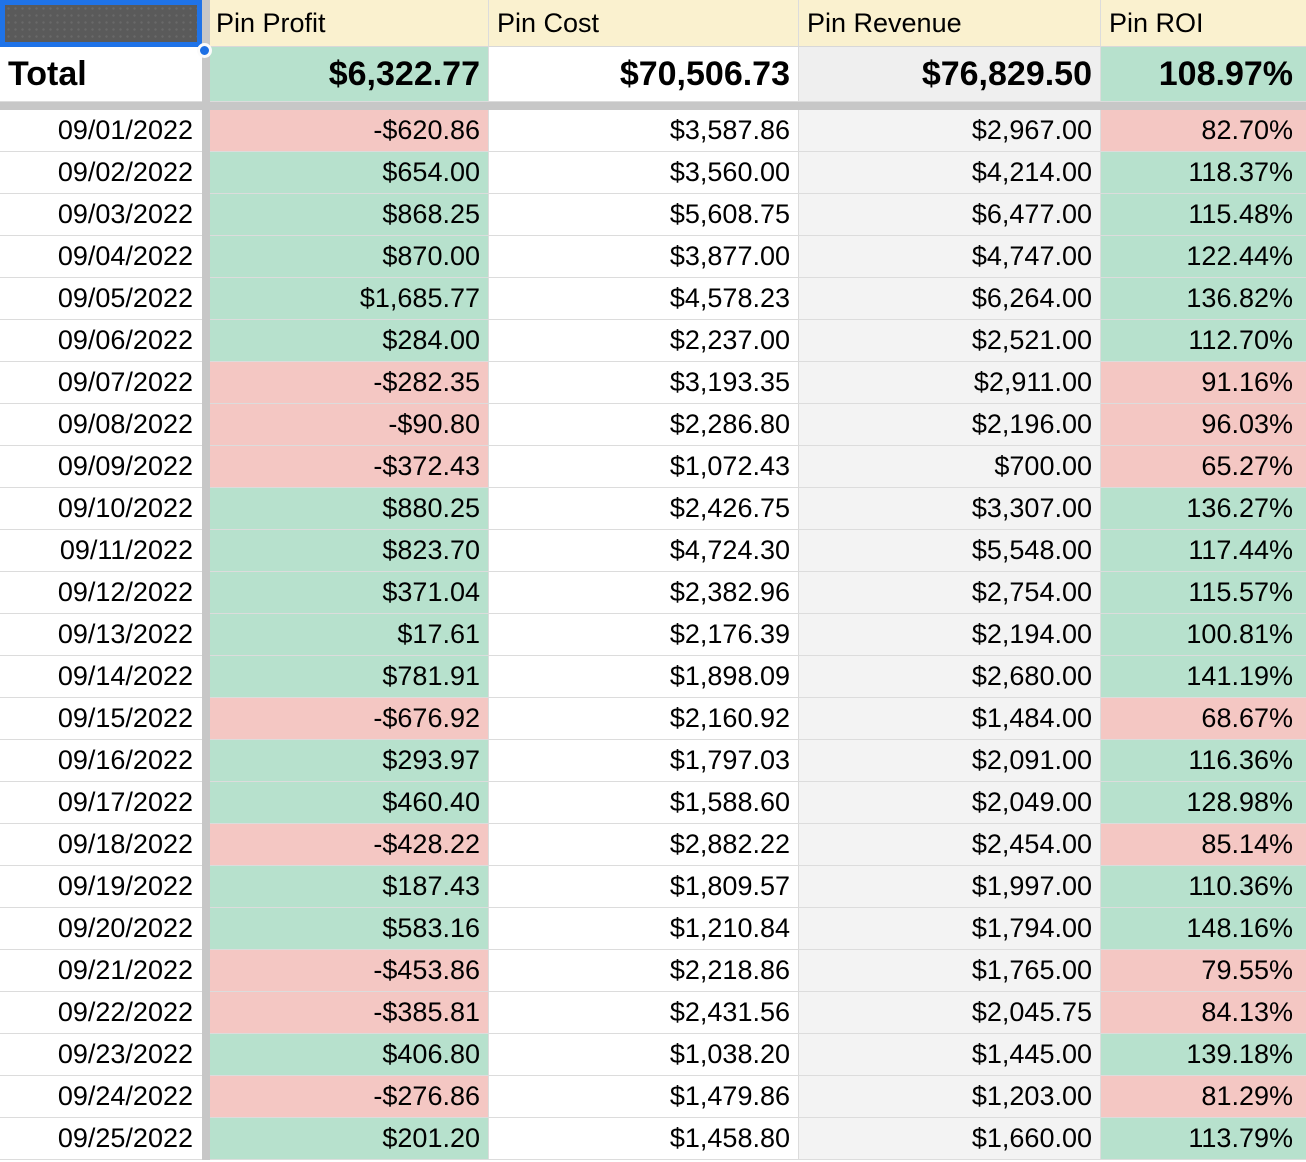 This screenshot has width=1306, height=1162. What do you see at coordinates (349, 929) in the screenshot?
I see `profit-cell: $583.16` at bounding box center [349, 929].